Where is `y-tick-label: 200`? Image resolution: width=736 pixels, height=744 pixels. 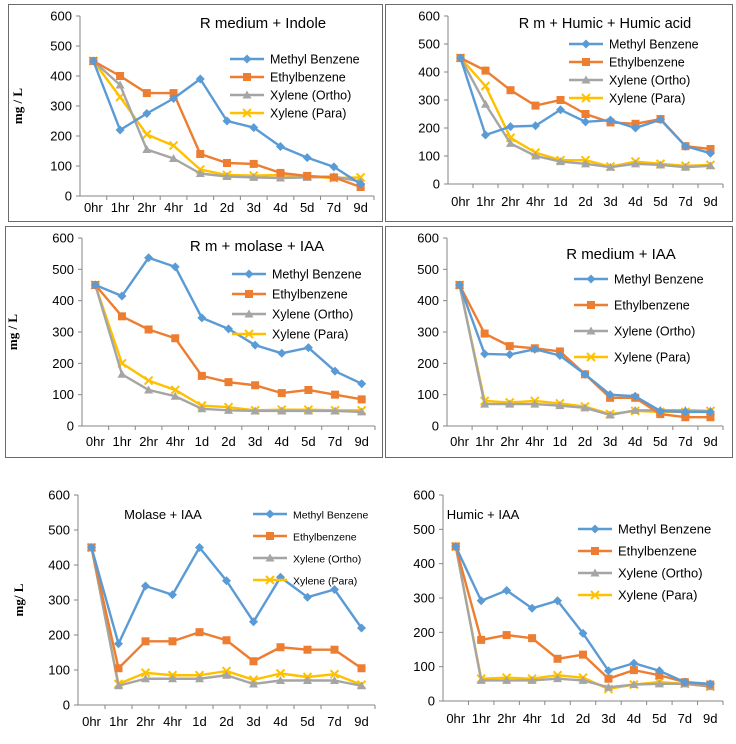 y-tick-label: 200 is located at coordinates (428, 363).